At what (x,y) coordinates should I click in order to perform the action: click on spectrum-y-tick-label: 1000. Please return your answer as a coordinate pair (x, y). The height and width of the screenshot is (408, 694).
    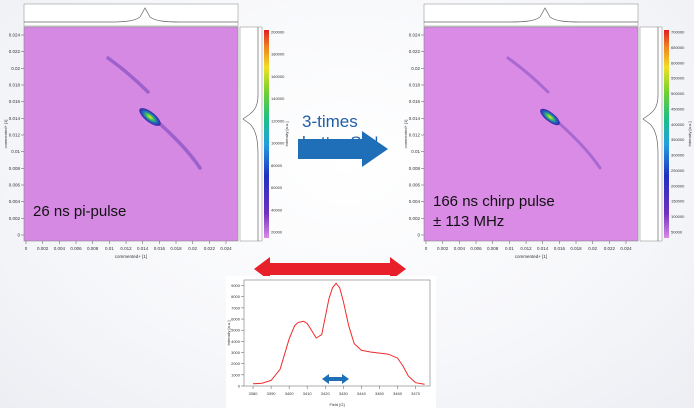
    Looking at the image, I should click on (236, 374).